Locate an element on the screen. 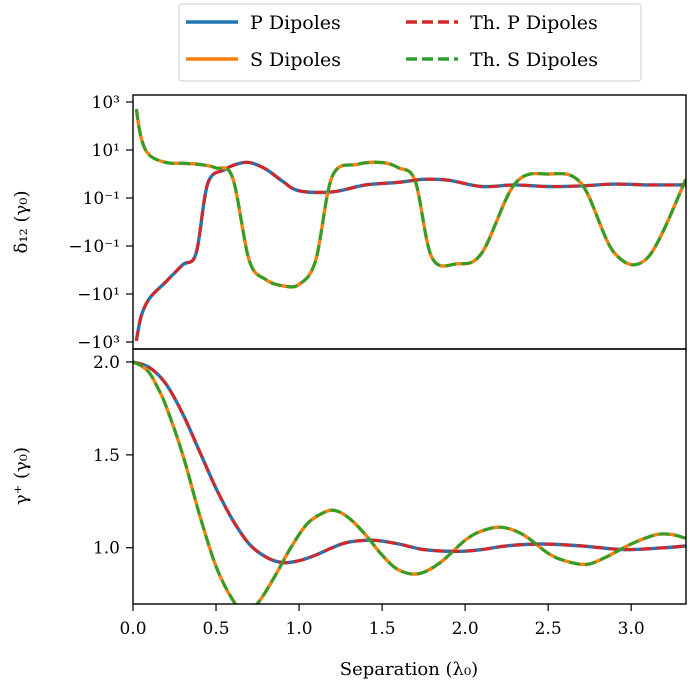 This screenshot has height=689, width=691. top-ytick-label: 10³ is located at coordinates (106, 103).